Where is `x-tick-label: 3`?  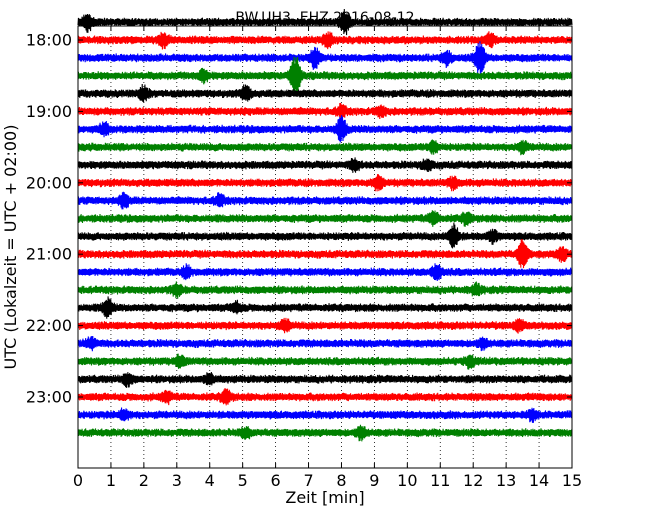
x-tick-label: 3 is located at coordinates (177, 480).